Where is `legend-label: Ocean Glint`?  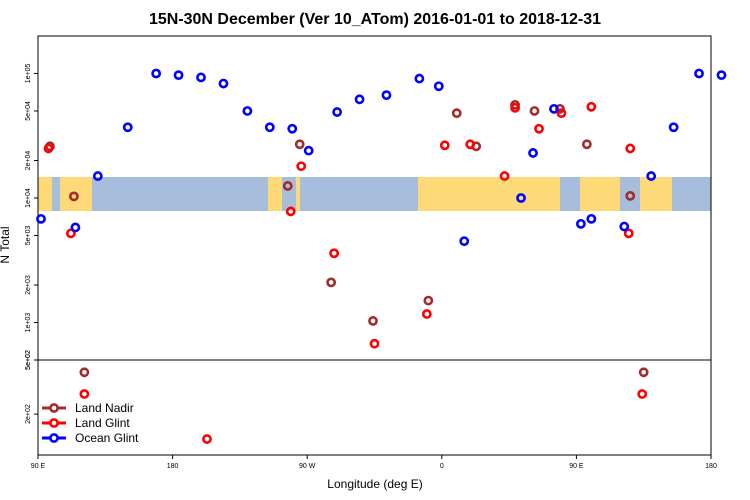 legend-label: Ocean Glint is located at coordinates (107, 438).